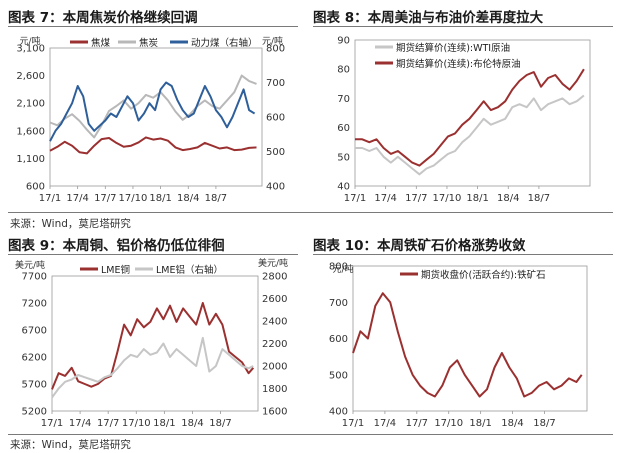 The image size is (620, 453). What do you see at coordinates (272, 41) in the screenshot?
I see `y2-axis-unit: 元/吨` at bounding box center [272, 41].